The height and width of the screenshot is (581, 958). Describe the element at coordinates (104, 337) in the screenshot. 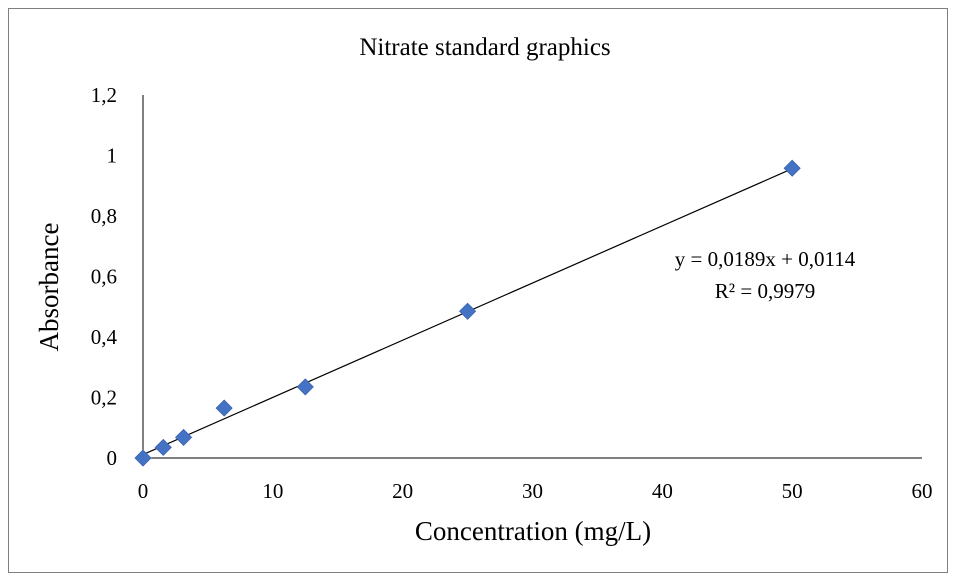

I see `y-tick-label: 0,4` at that location.